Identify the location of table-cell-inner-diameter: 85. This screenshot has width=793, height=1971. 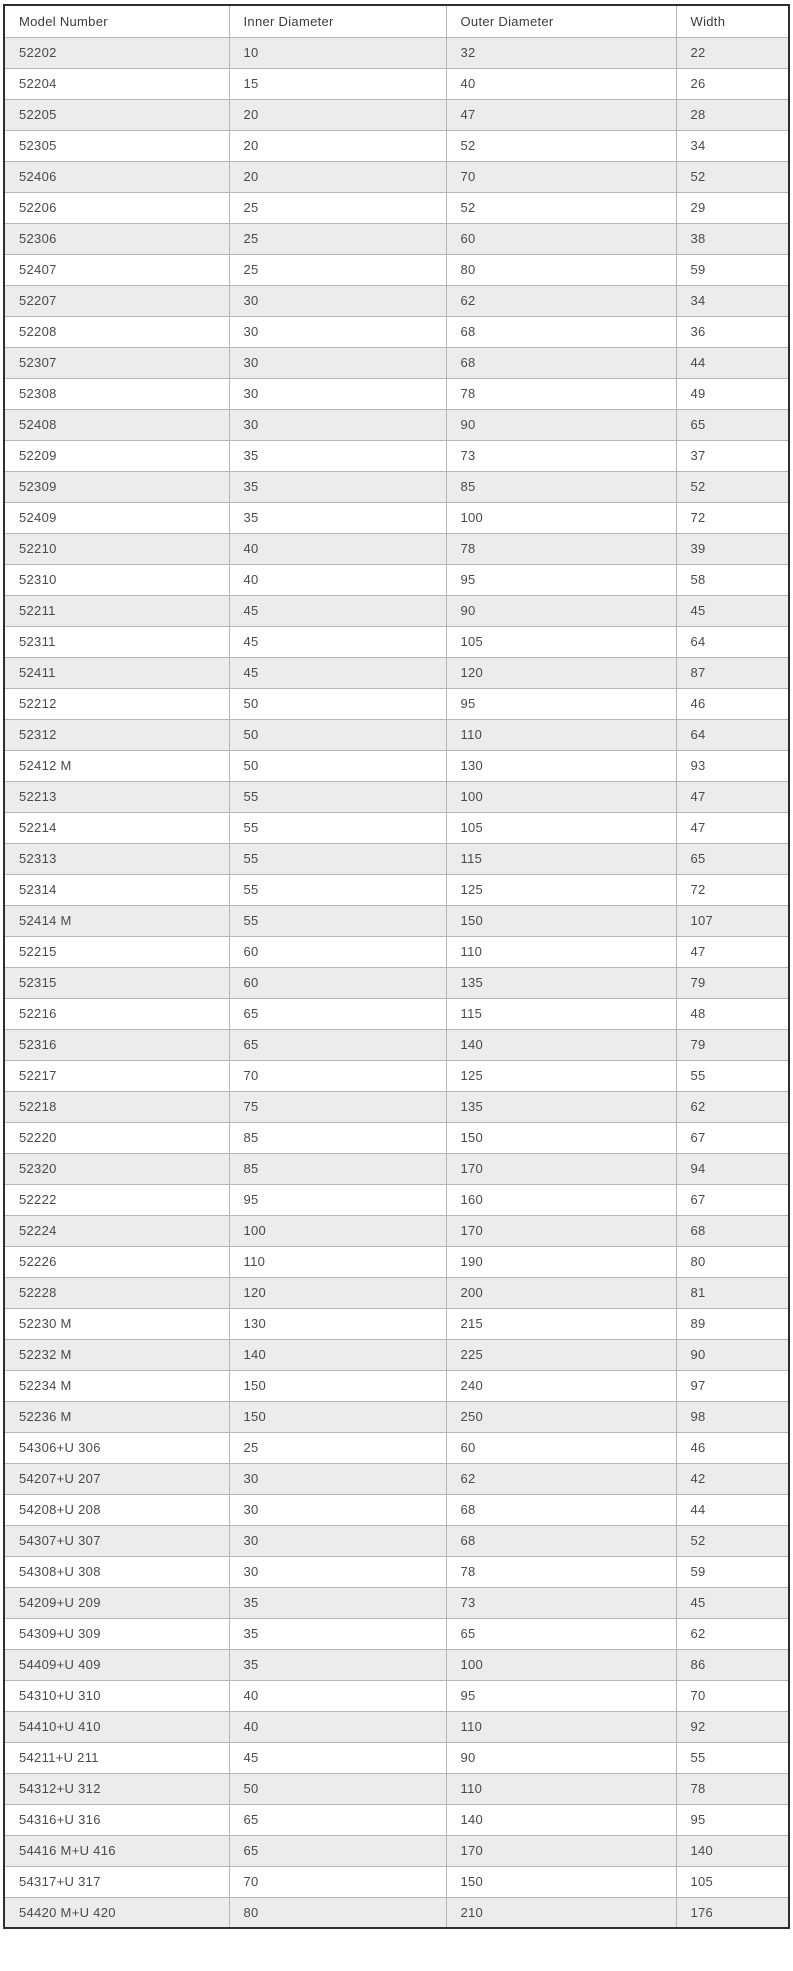
(337, 1137).